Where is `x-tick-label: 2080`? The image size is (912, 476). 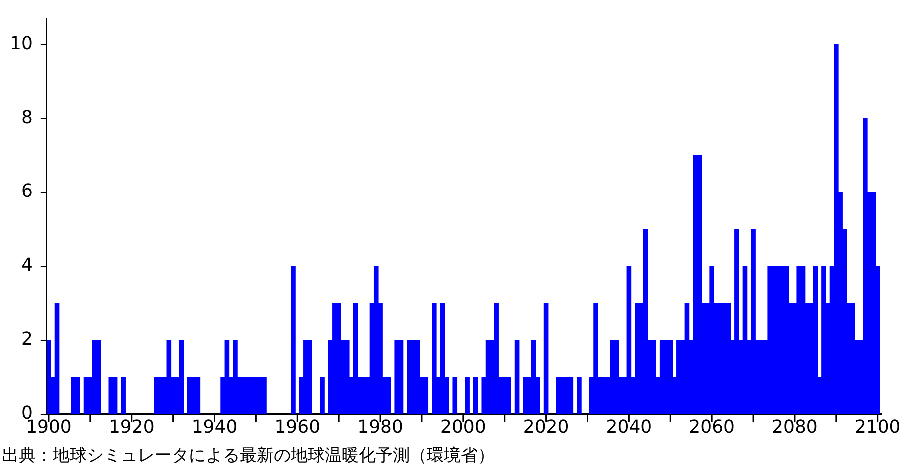
x-tick-label: 2080 is located at coordinates (795, 427).